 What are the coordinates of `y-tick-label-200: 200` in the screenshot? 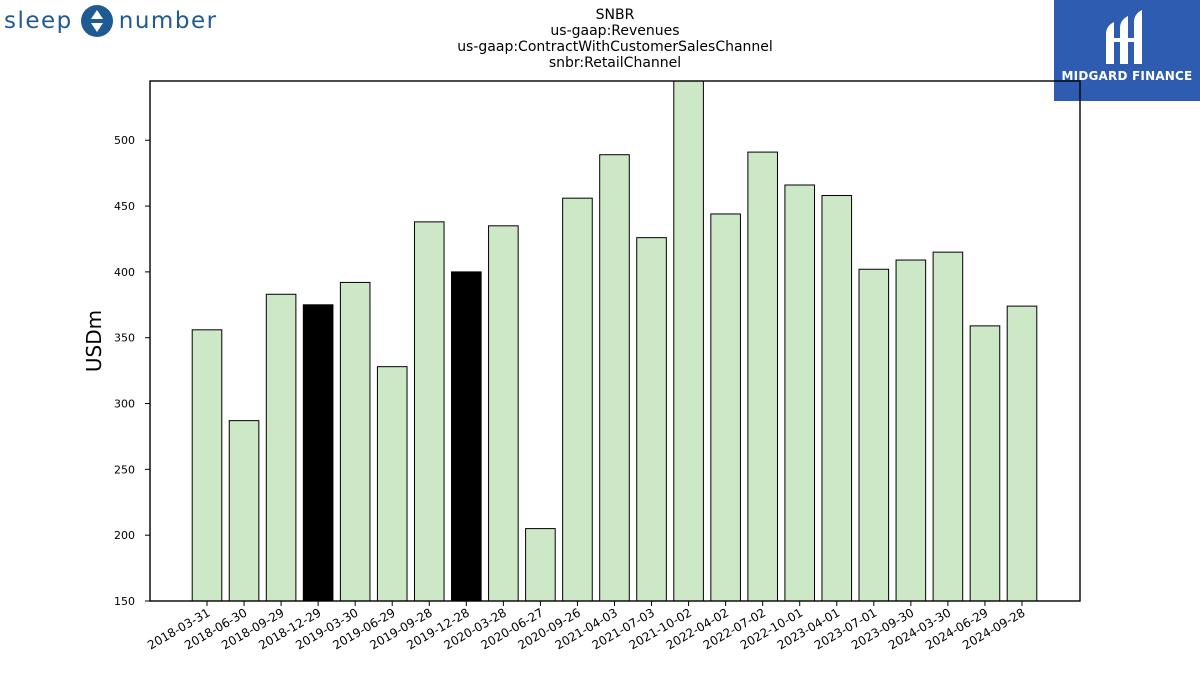 It's located at (124, 535).